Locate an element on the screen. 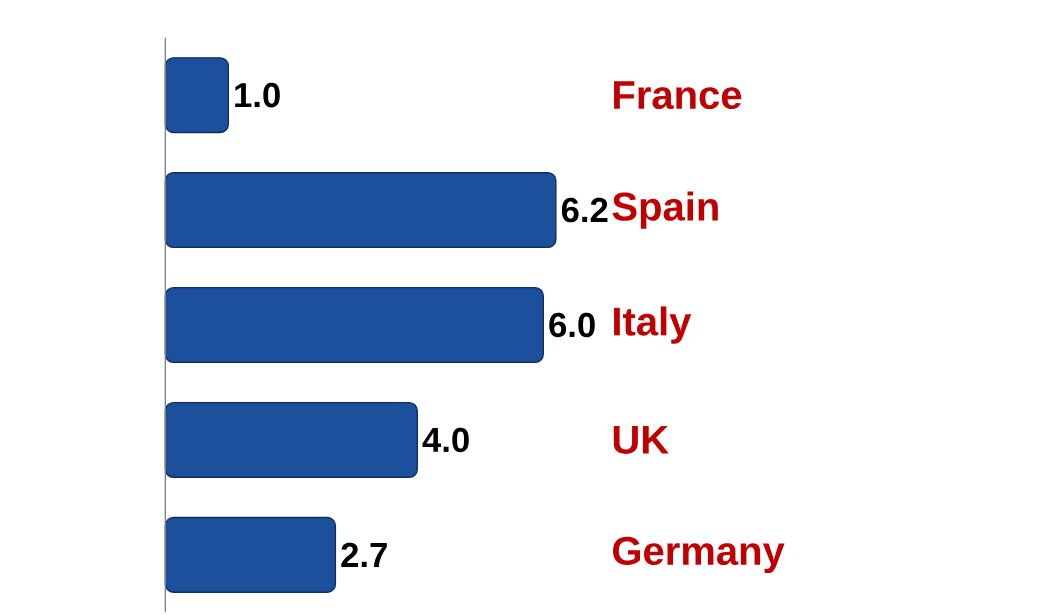 The width and height of the screenshot is (1040, 615). y-tick-label: France is located at coordinates (678, 95).